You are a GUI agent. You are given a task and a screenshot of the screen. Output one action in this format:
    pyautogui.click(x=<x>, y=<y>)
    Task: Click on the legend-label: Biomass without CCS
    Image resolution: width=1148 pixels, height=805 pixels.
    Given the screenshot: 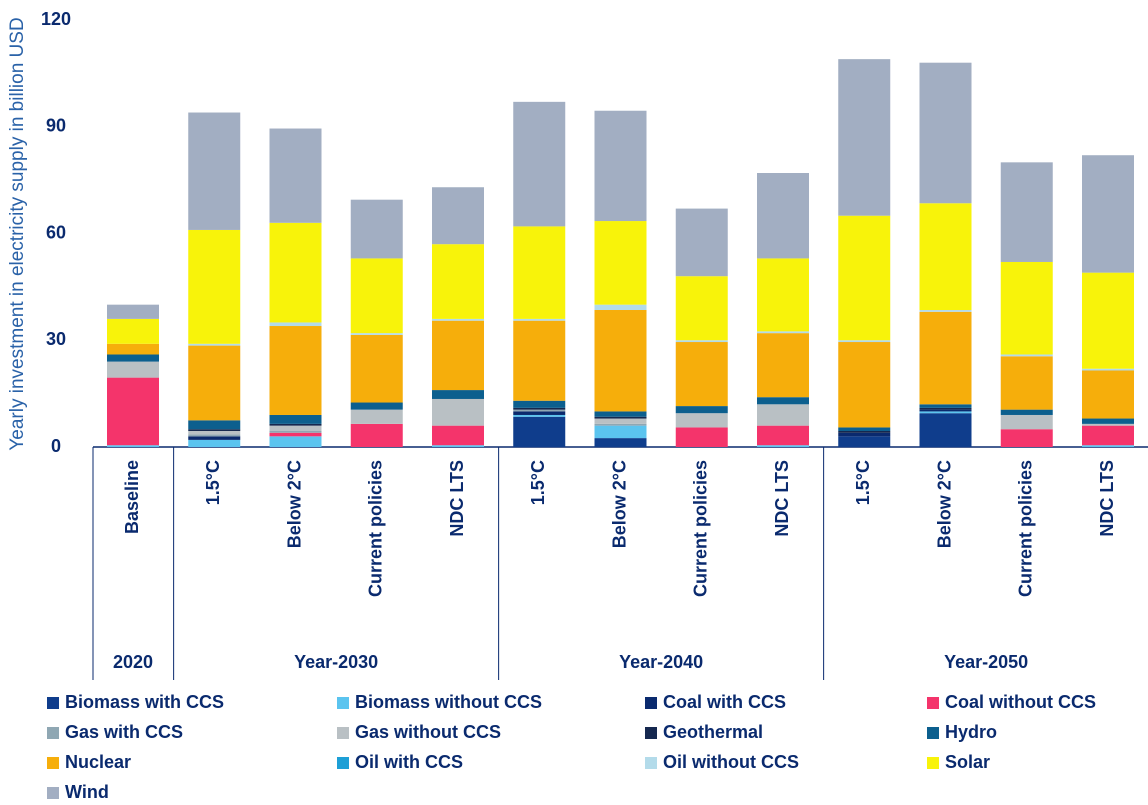 What is the action you would take?
    pyautogui.click(x=448, y=702)
    